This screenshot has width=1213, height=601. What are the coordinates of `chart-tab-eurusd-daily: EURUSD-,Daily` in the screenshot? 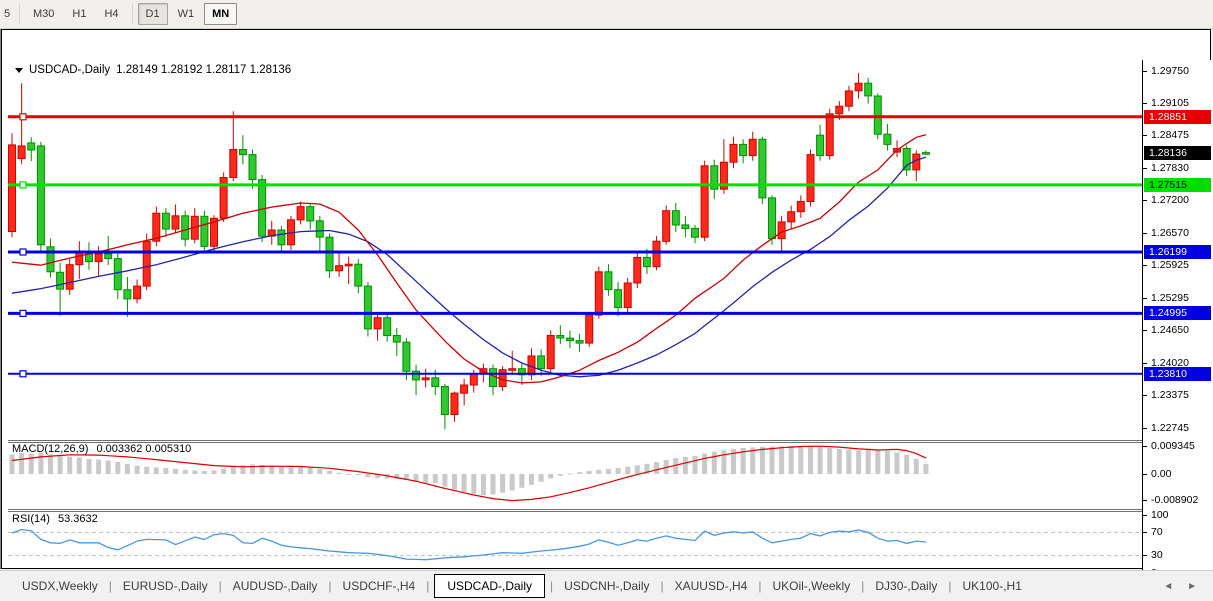 It's located at (165, 586).